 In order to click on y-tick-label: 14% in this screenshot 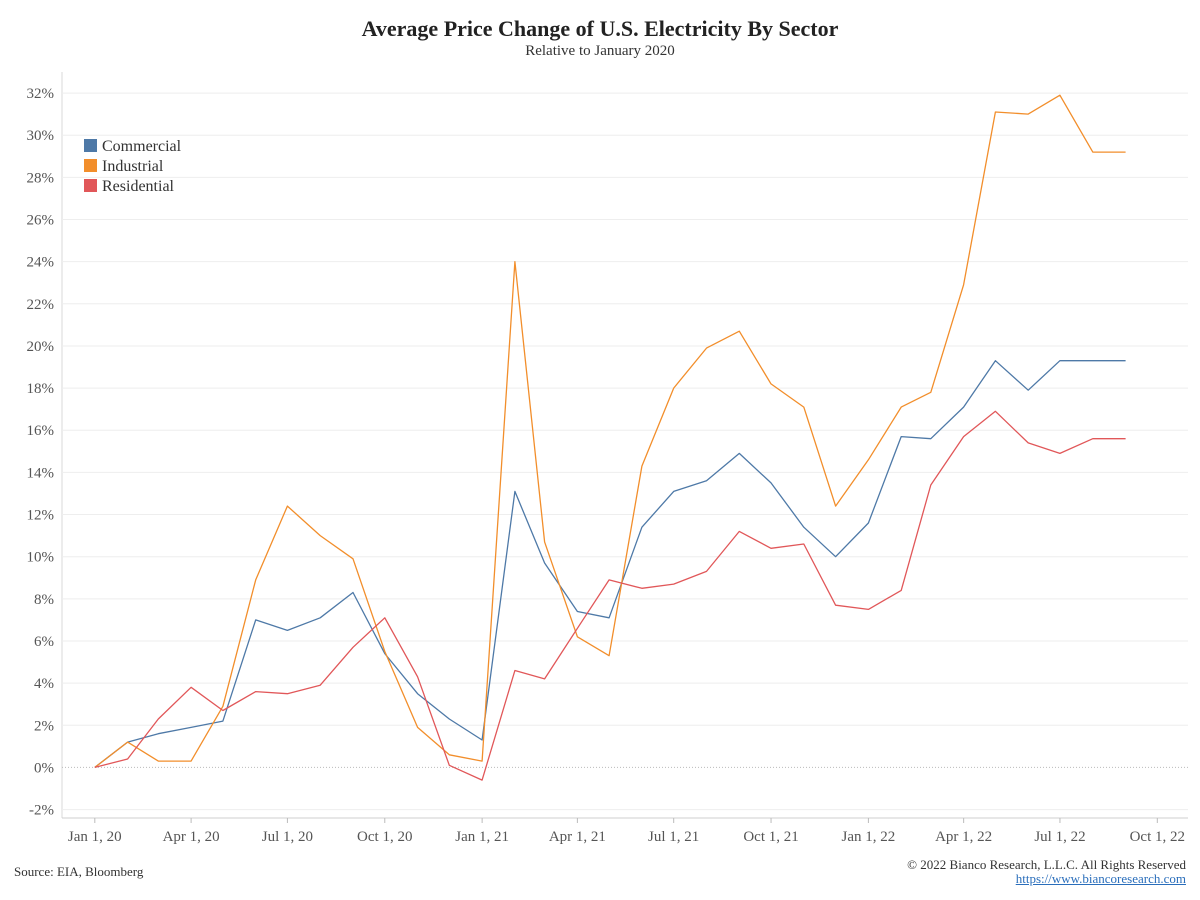, I will do `click(41, 473)`.